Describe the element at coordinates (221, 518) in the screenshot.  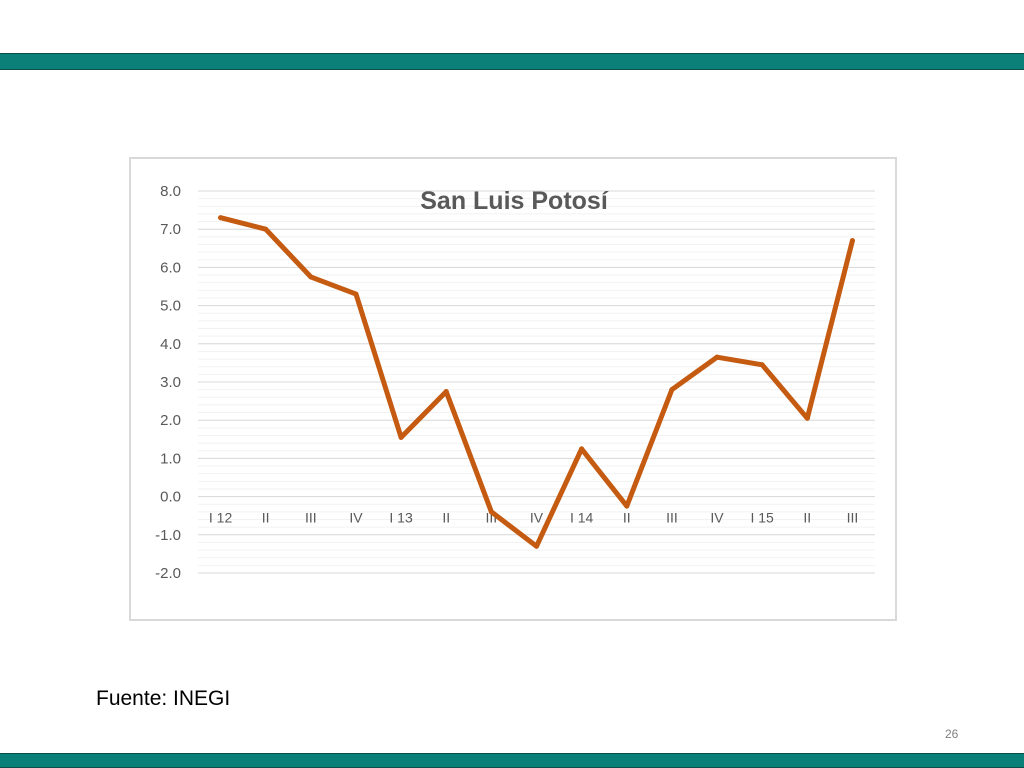
I see `x-tick-label: I 12` at that location.